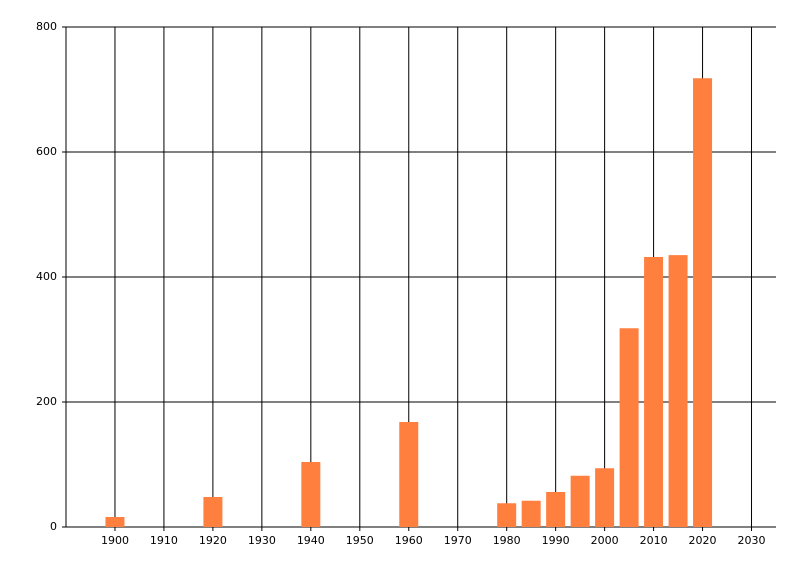 The height and width of the screenshot is (576, 800). Describe the element at coordinates (46, 401) in the screenshot. I see `y-tick-label: 200` at that location.